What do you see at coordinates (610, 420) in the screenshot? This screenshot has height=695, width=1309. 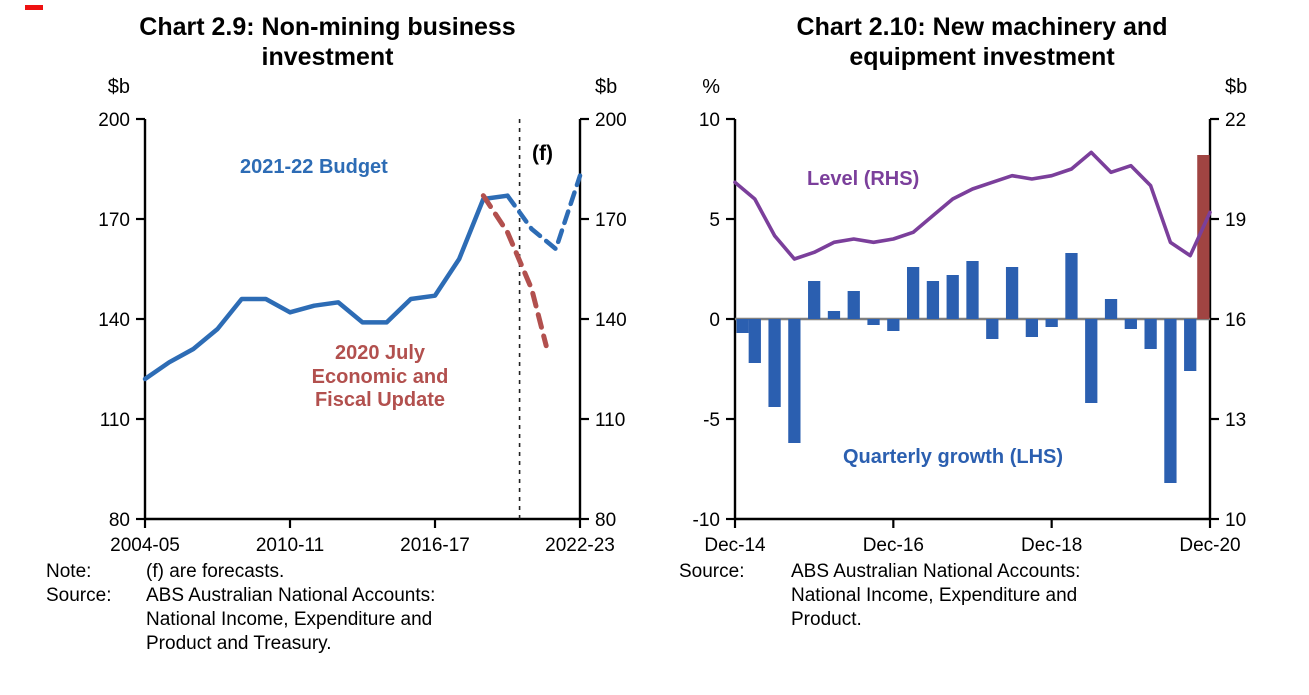 I see `y-right-tick-label: 110` at bounding box center [610, 420].